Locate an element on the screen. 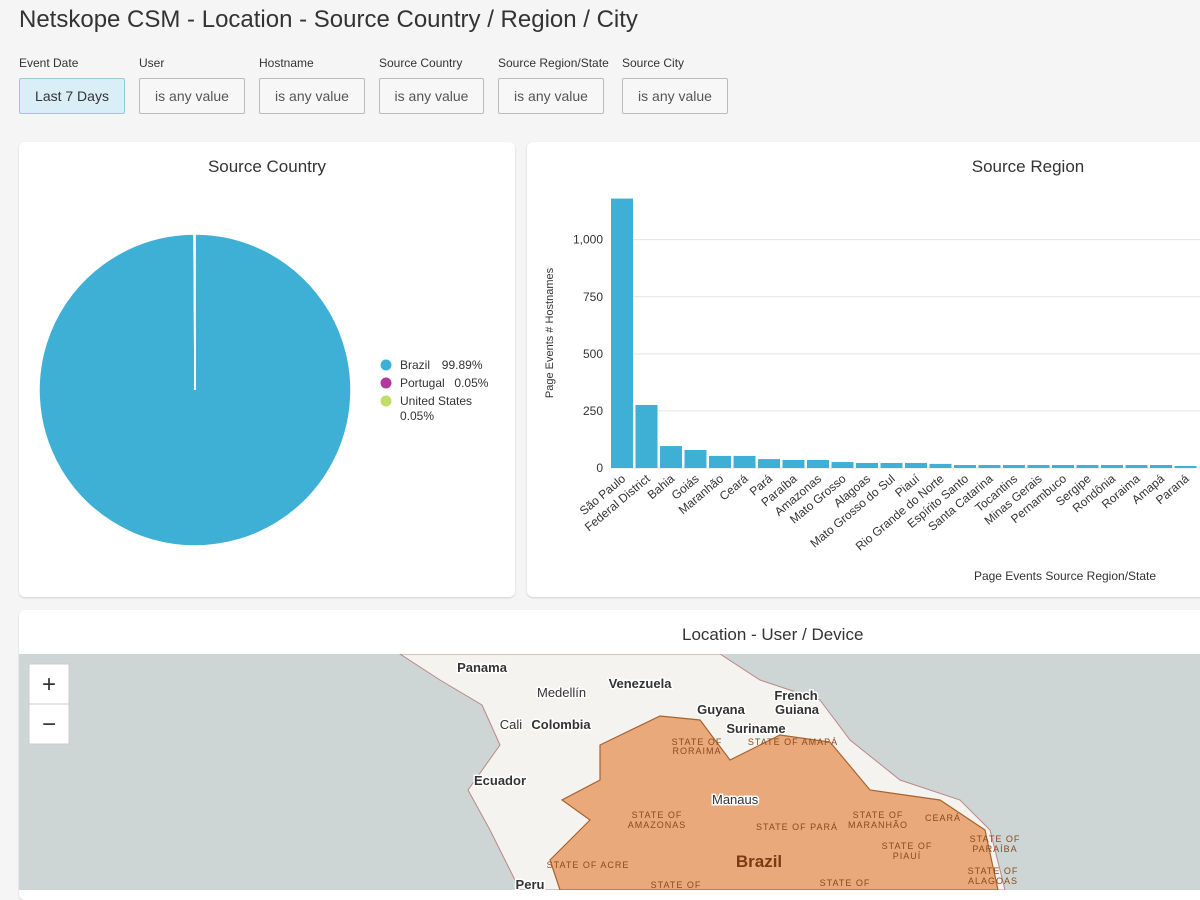 Image resolution: width=1200 pixels, height=900 pixels. map-label: AMAZONAS is located at coordinates (657, 825).